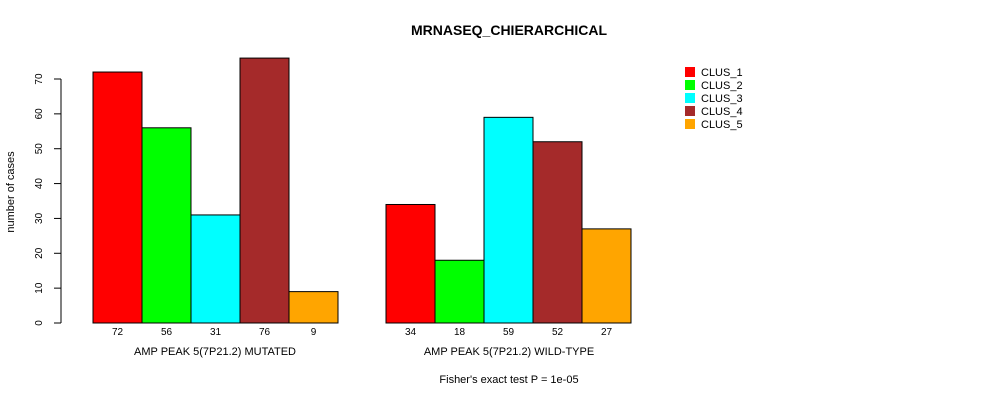 The height and width of the screenshot is (400, 990). Describe the element at coordinates (558, 332) in the screenshot. I see `bar-value-label: 52` at that location.